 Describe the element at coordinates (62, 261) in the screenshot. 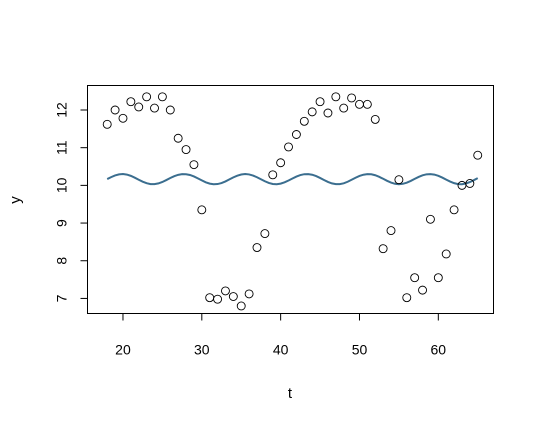

I see `y-tick-label: 8` at that location.